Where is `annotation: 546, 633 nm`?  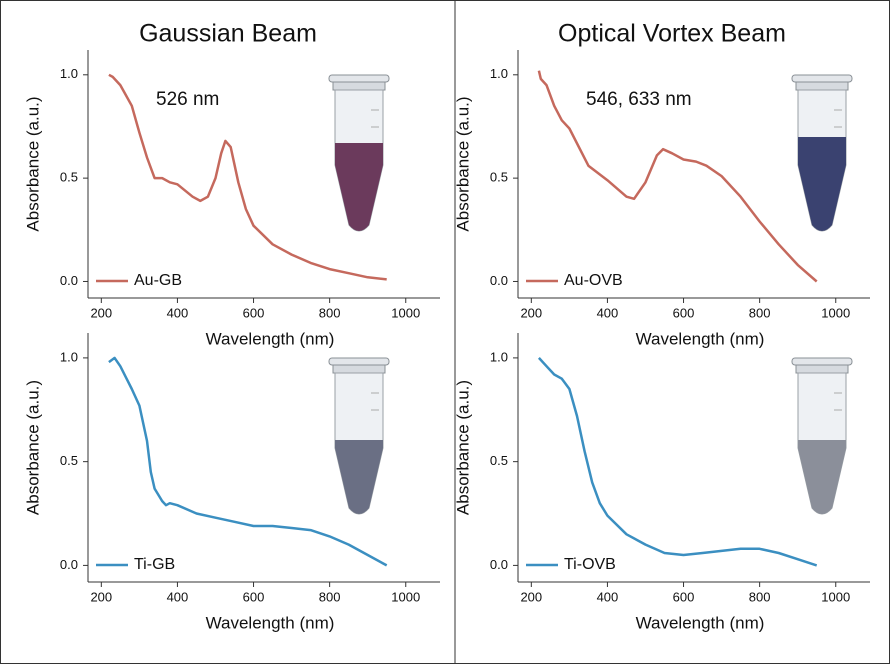 annotation: 546, 633 nm is located at coordinates (639, 99).